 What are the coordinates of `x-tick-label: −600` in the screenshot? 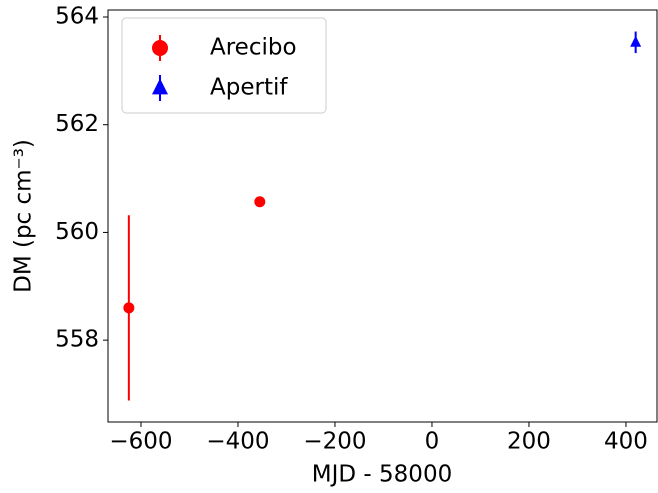 It's located at (140, 442).